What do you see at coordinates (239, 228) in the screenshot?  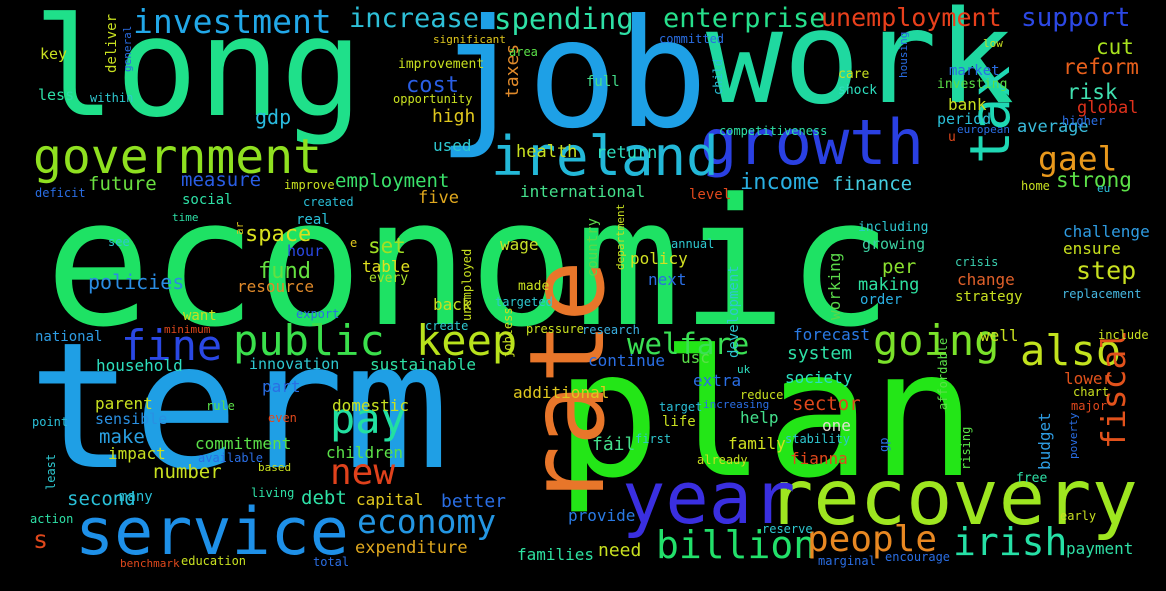 I see `cloud-word-ar: ar` at bounding box center [239, 228].